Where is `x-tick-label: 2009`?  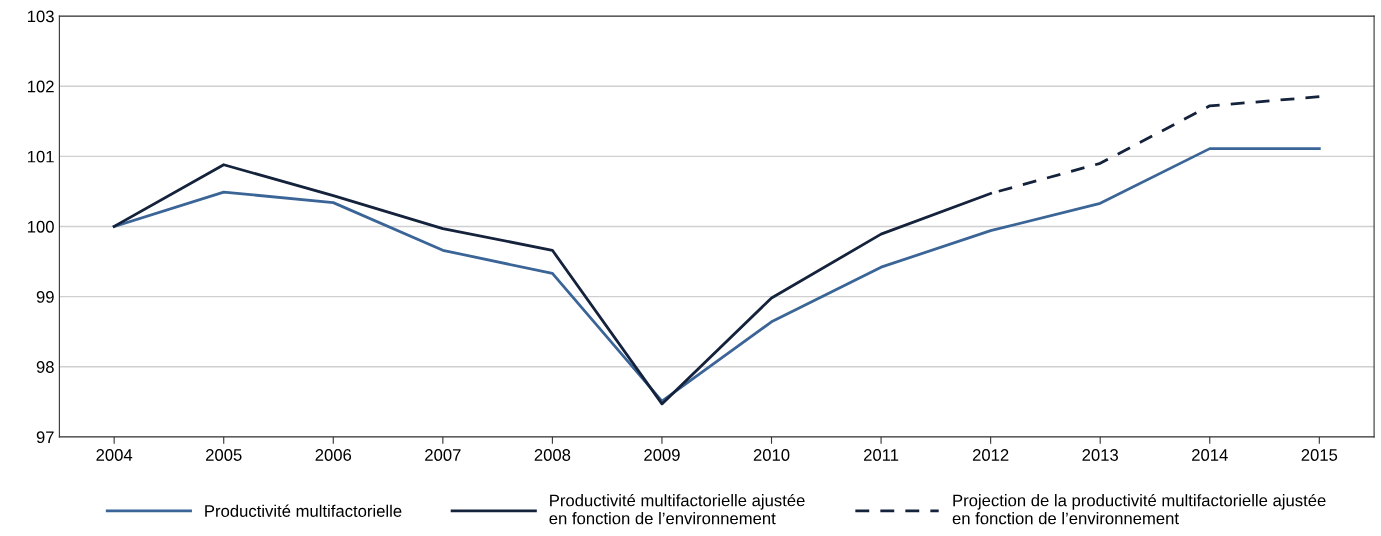
x-tick-label: 2009 is located at coordinates (662, 455).